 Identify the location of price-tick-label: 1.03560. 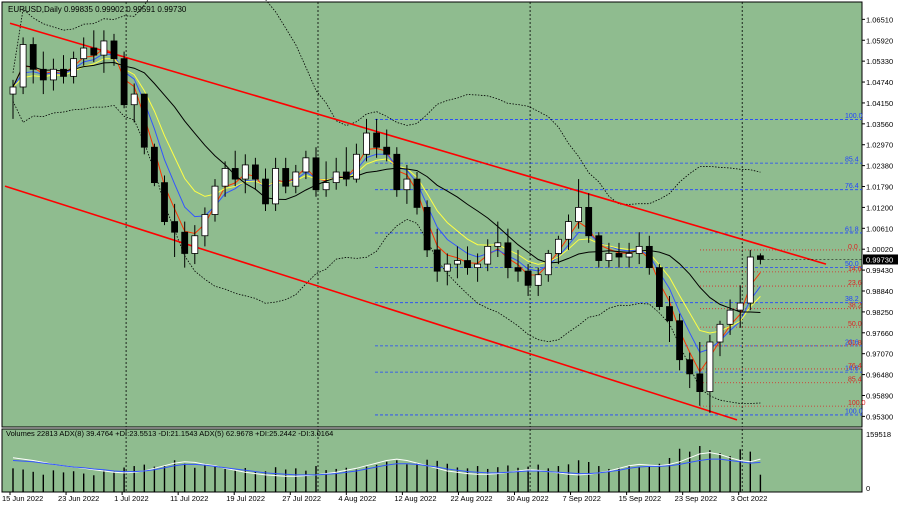
(879, 124).